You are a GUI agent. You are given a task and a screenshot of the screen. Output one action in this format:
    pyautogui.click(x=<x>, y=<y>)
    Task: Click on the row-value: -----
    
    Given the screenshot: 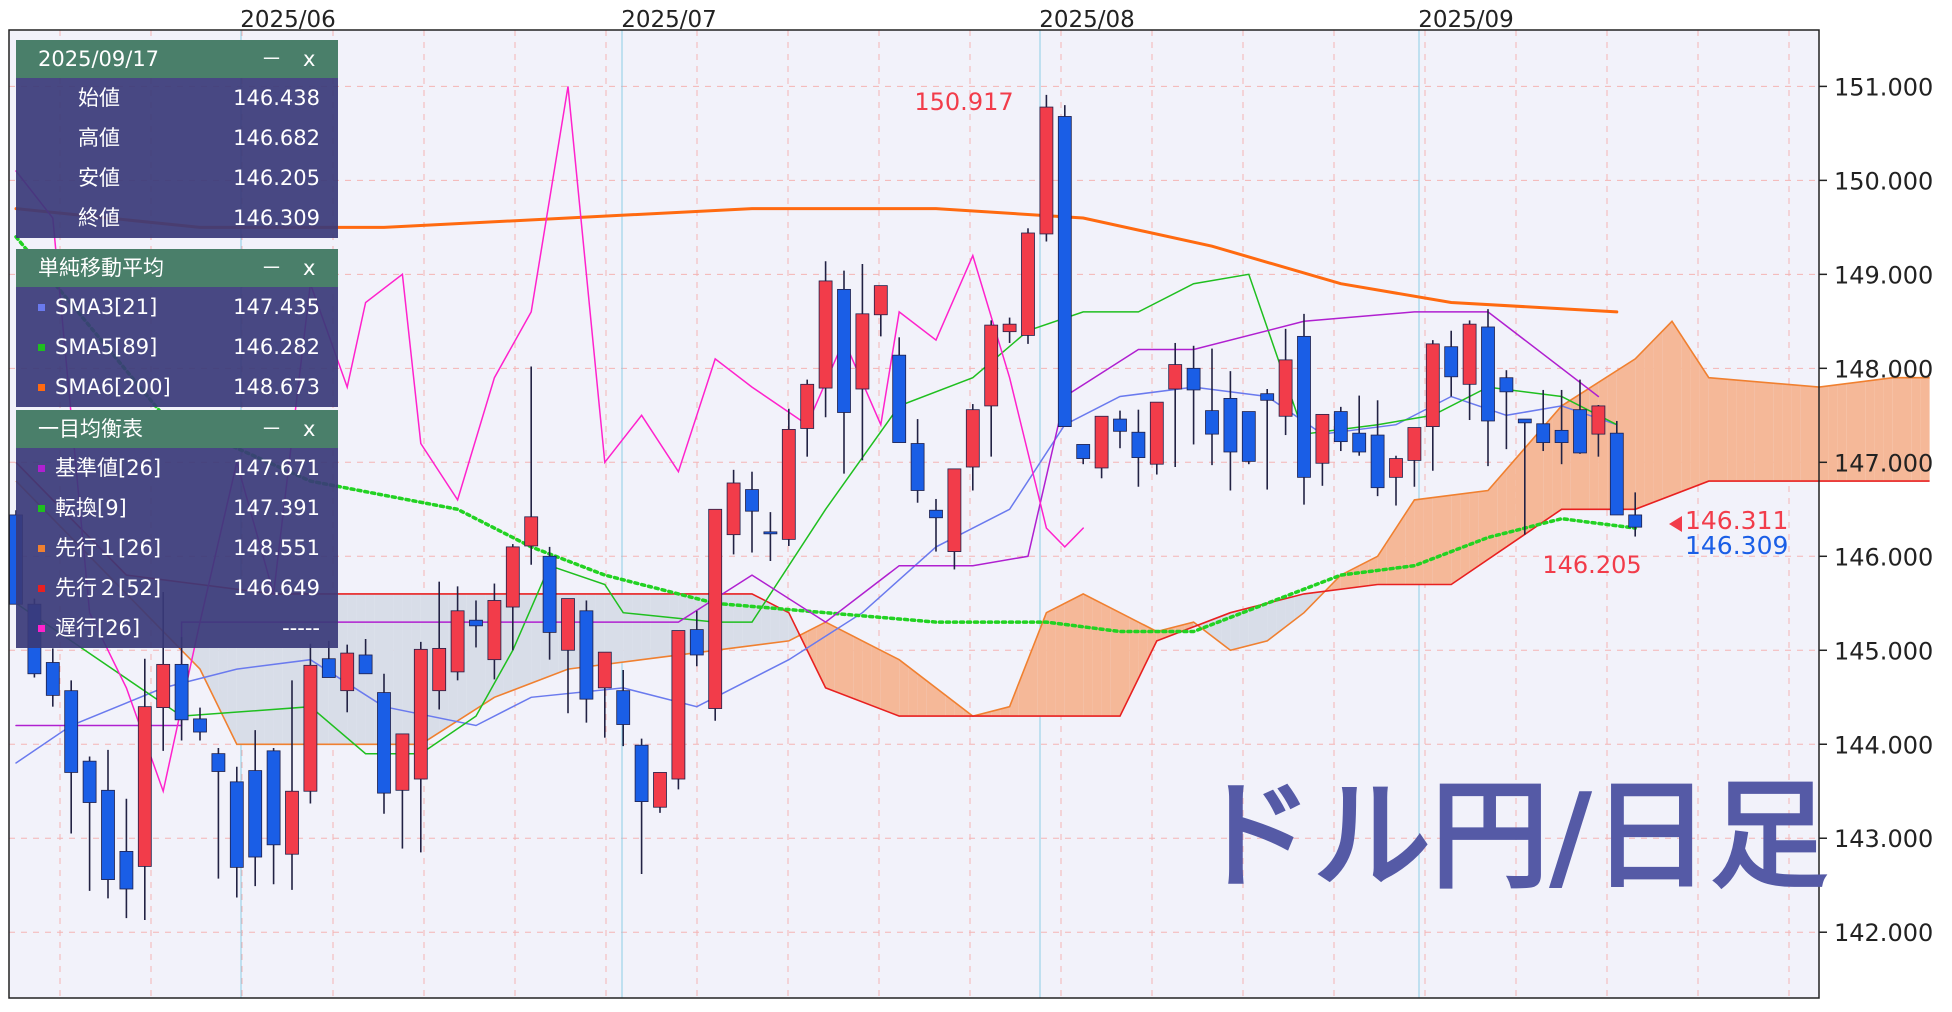 What is the action you would take?
    pyautogui.click(x=301, y=628)
    